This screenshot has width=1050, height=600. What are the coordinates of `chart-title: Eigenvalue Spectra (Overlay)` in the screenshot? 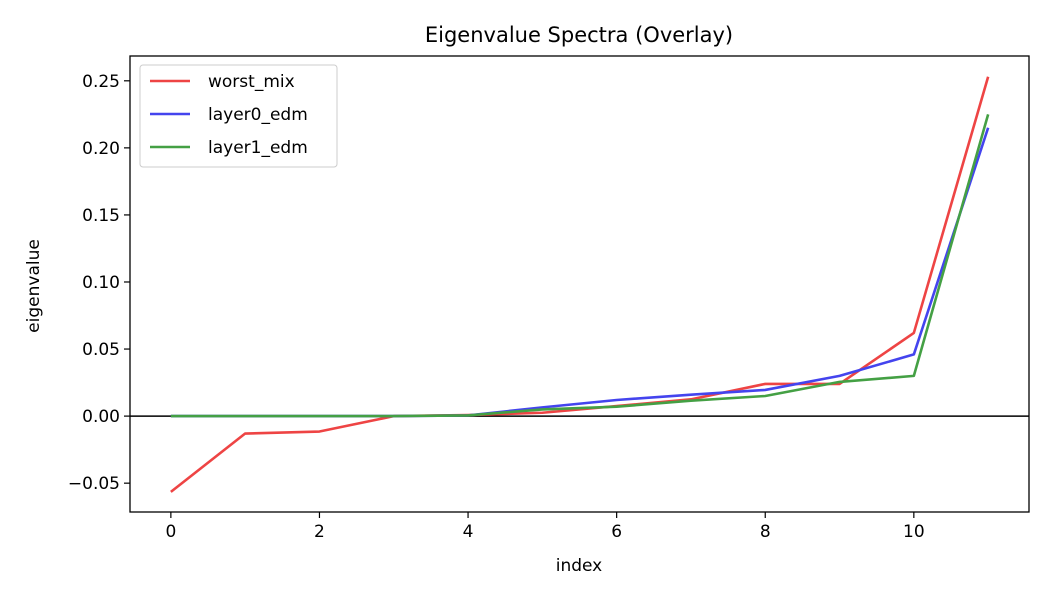 It's located at (579, 35).